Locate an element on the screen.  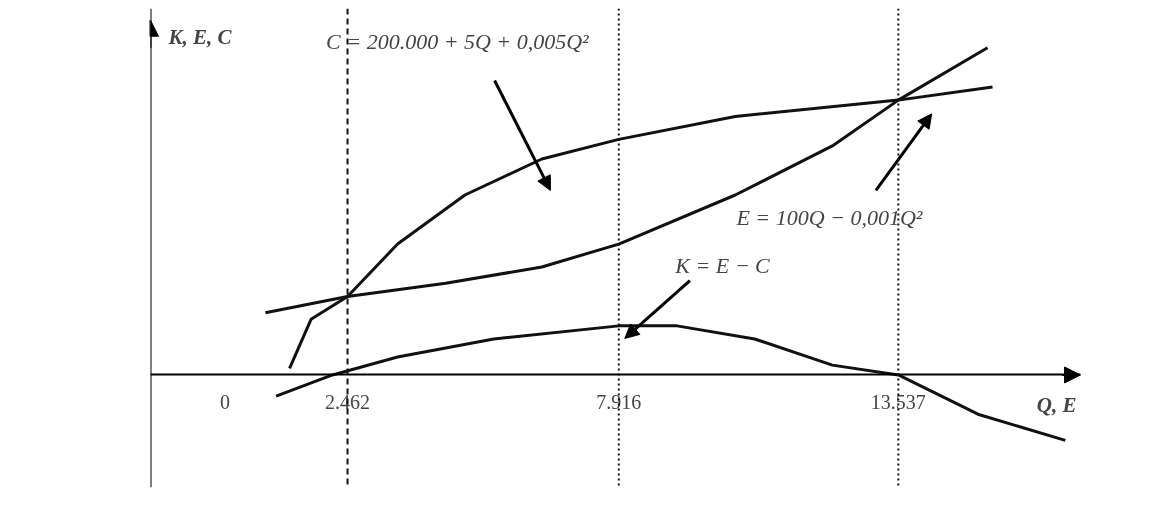
x-tick-label: 0 is located at coordinates (225, 401).